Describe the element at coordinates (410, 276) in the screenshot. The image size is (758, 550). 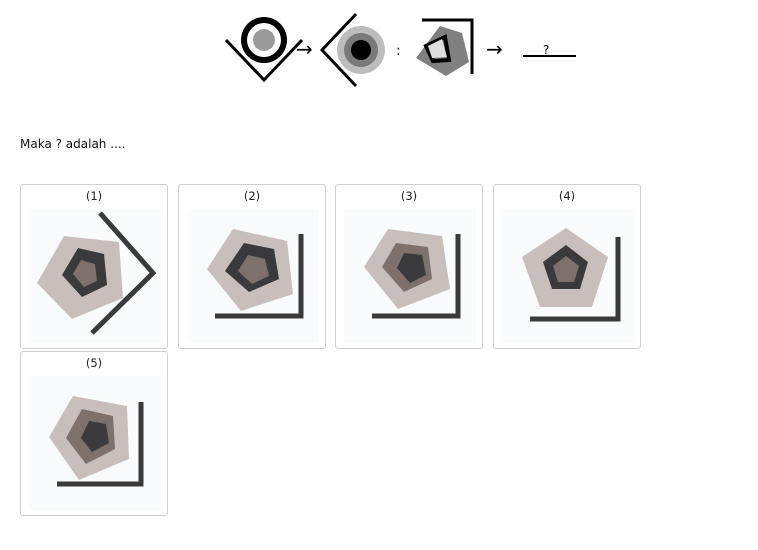
I see `option-3-figure` at that location.